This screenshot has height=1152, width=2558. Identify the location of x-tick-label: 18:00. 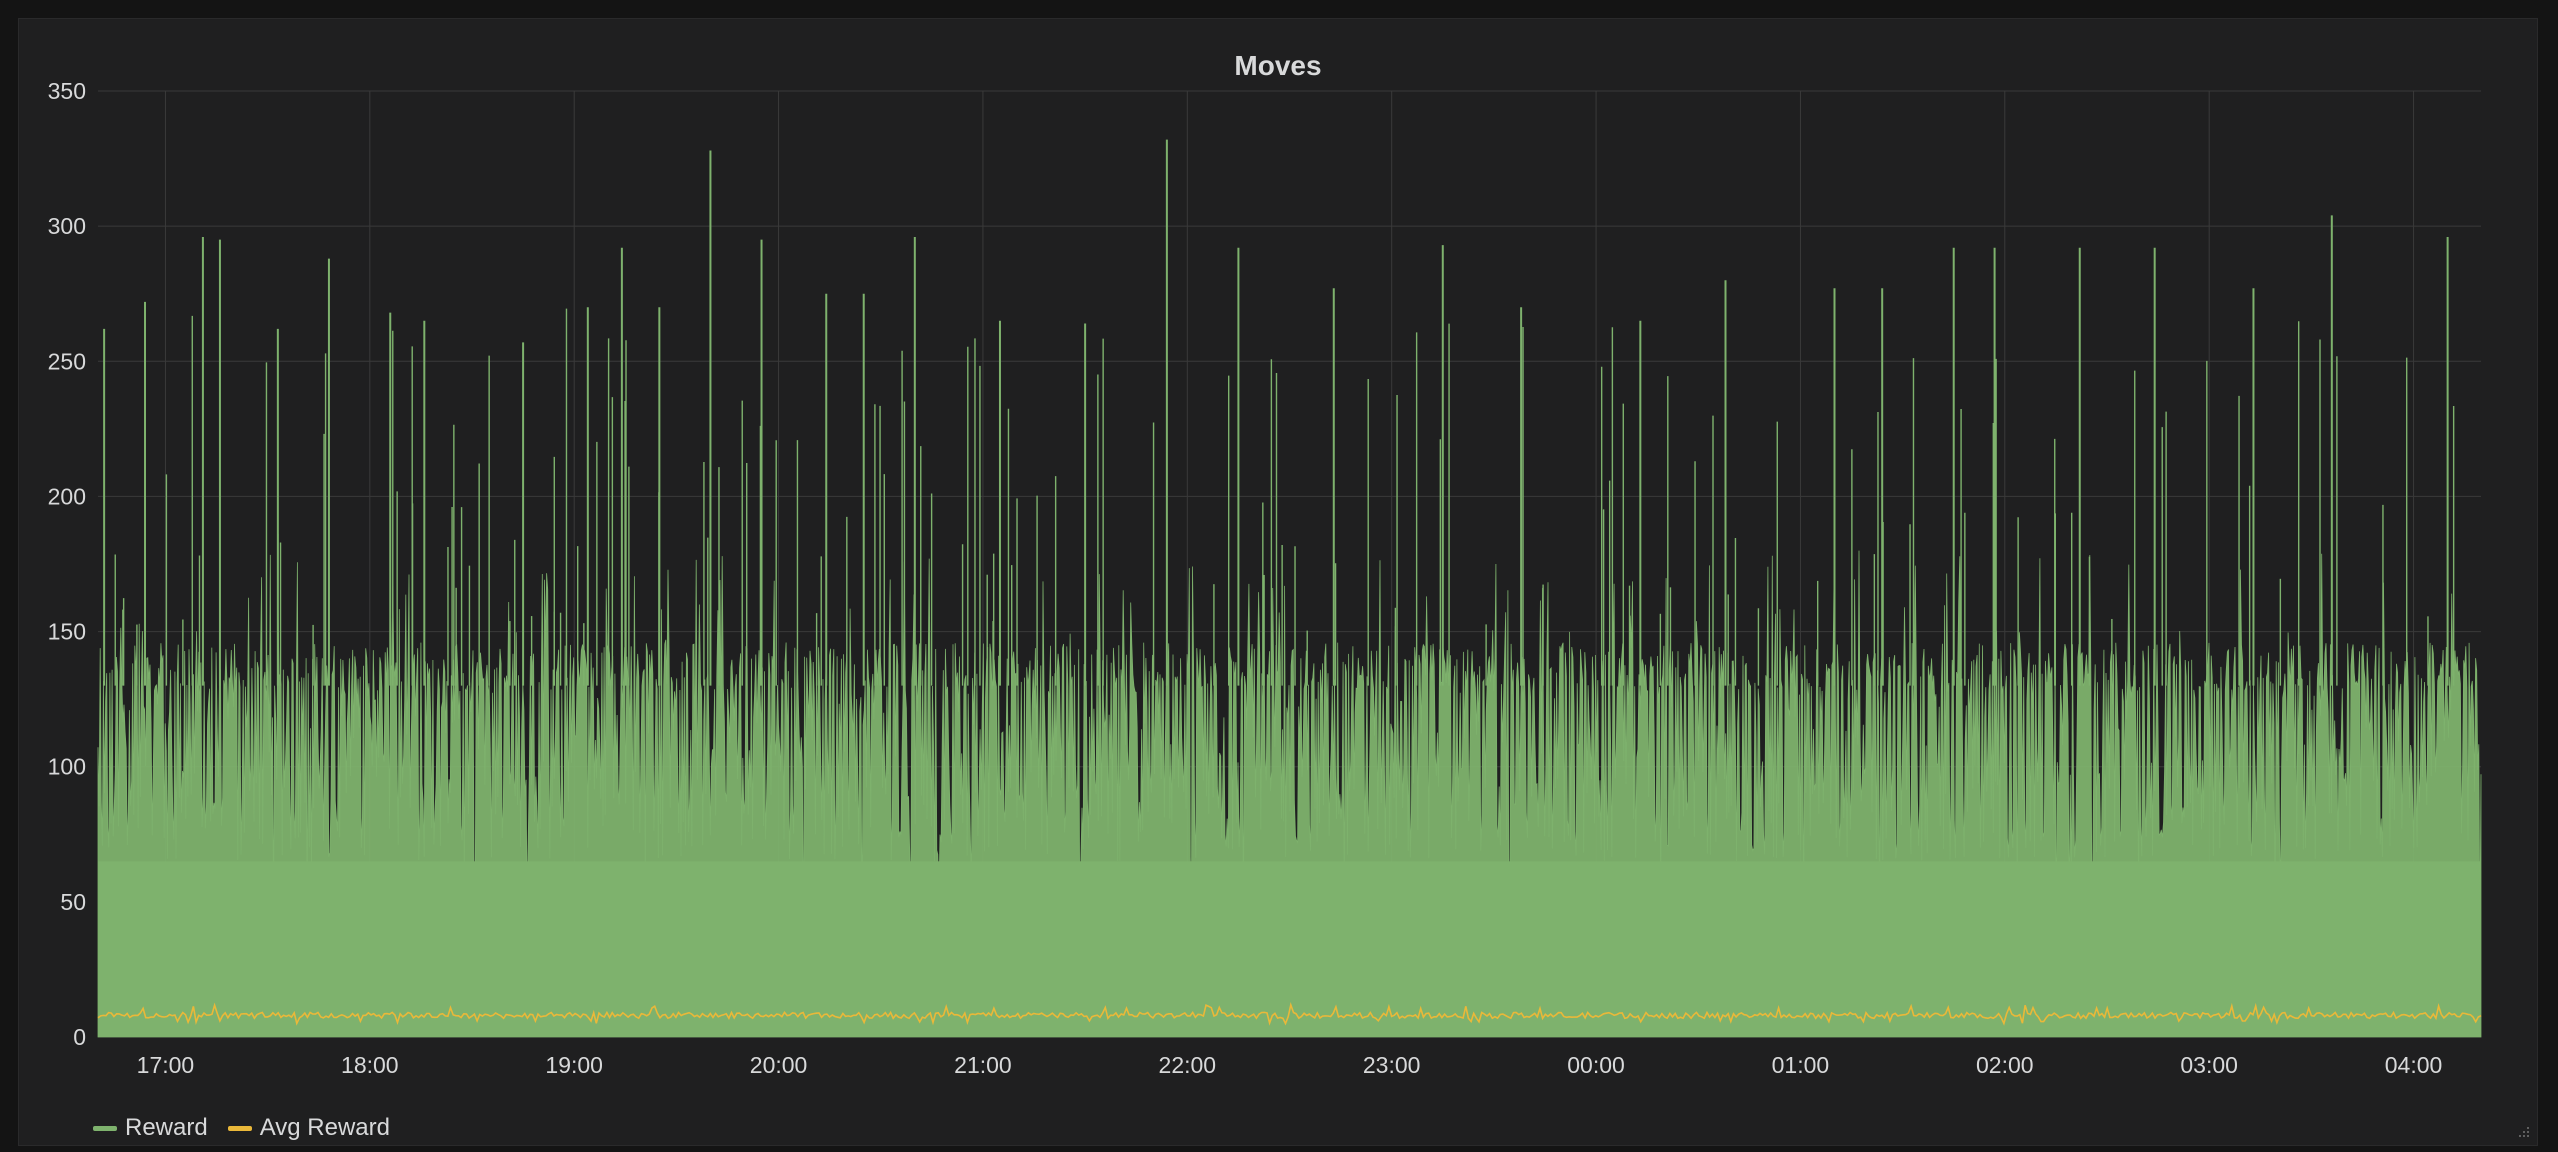
(370, 1065).